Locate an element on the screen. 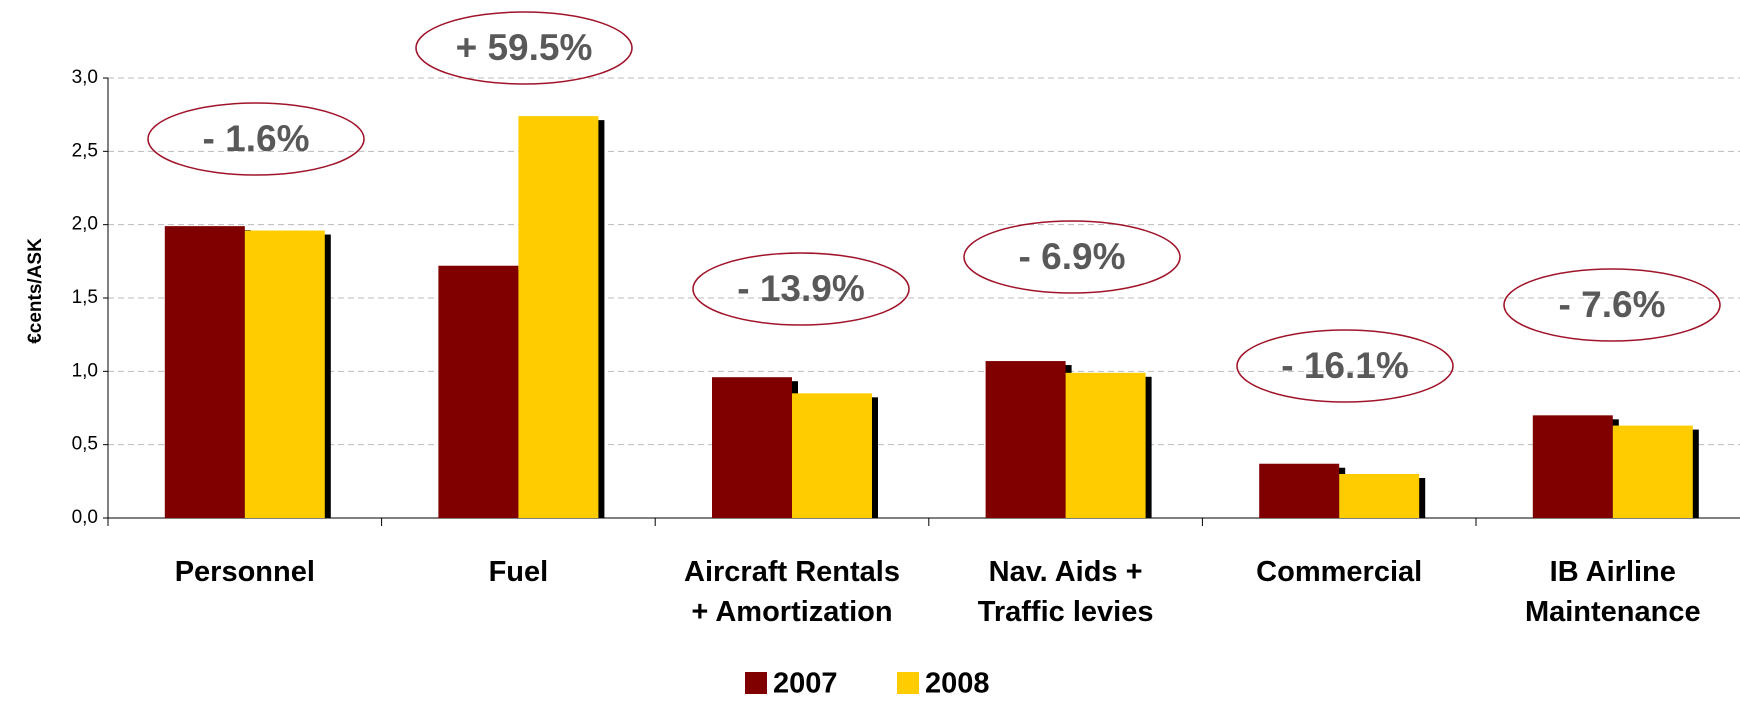  y-tick-label: 1,5 is located at coordinates (85, 297).